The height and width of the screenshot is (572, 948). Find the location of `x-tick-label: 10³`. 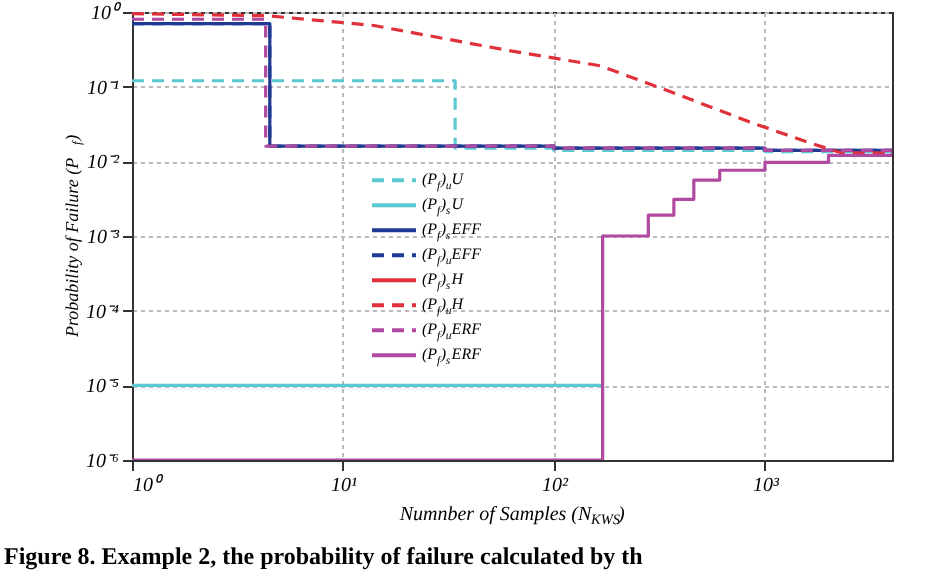

x-tick-label: 10³ is located at coordinates (766, 486).